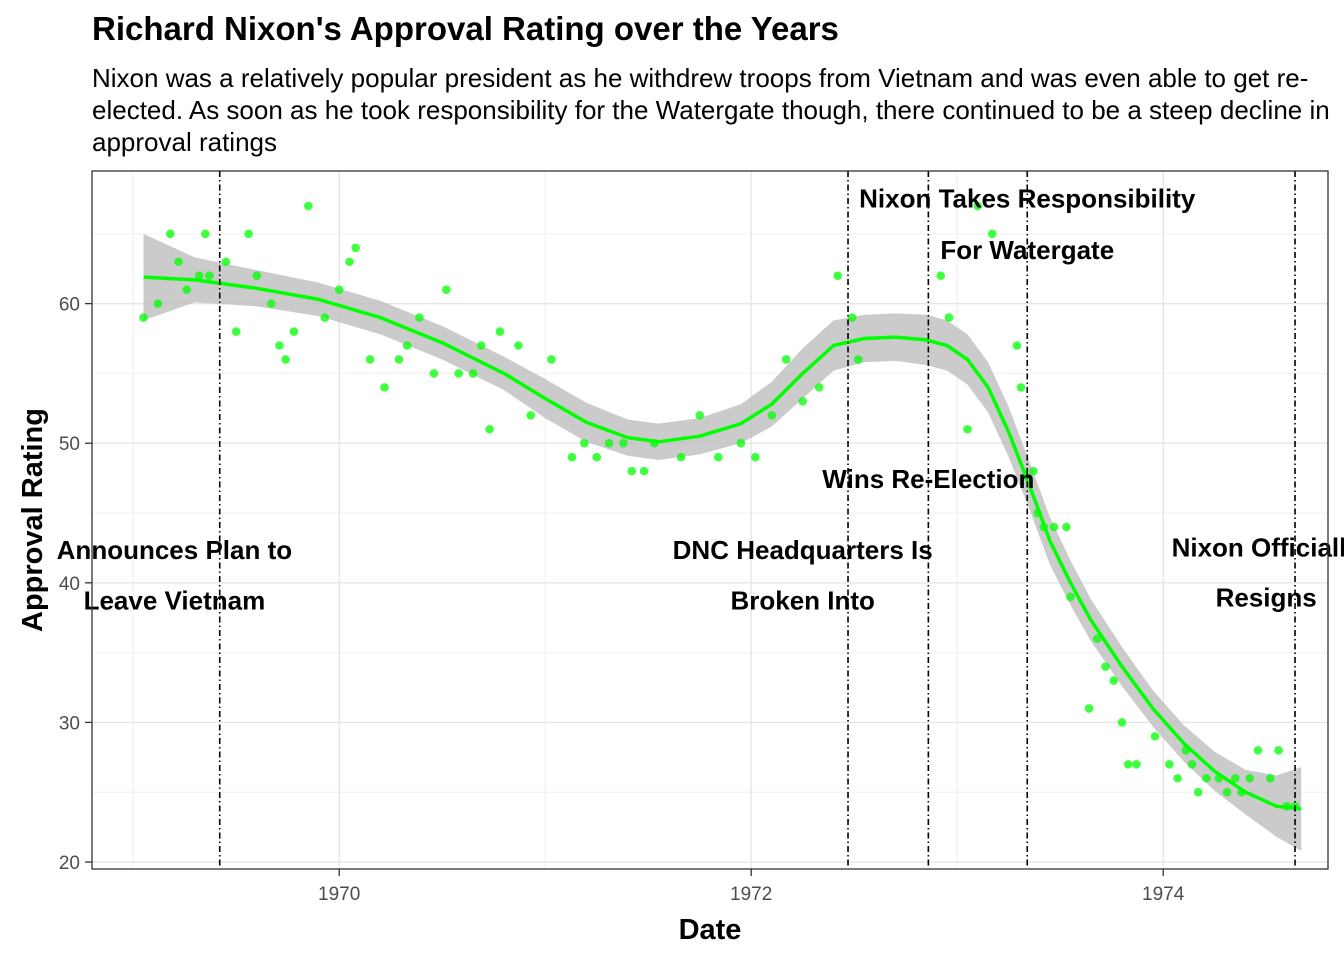 The height and width of the screenshot is (960, 1344). What do you see at coordinates (1027, 250) in the screenshot?
I see `event-label: For Watergate` at bounding box center [1027, 250].